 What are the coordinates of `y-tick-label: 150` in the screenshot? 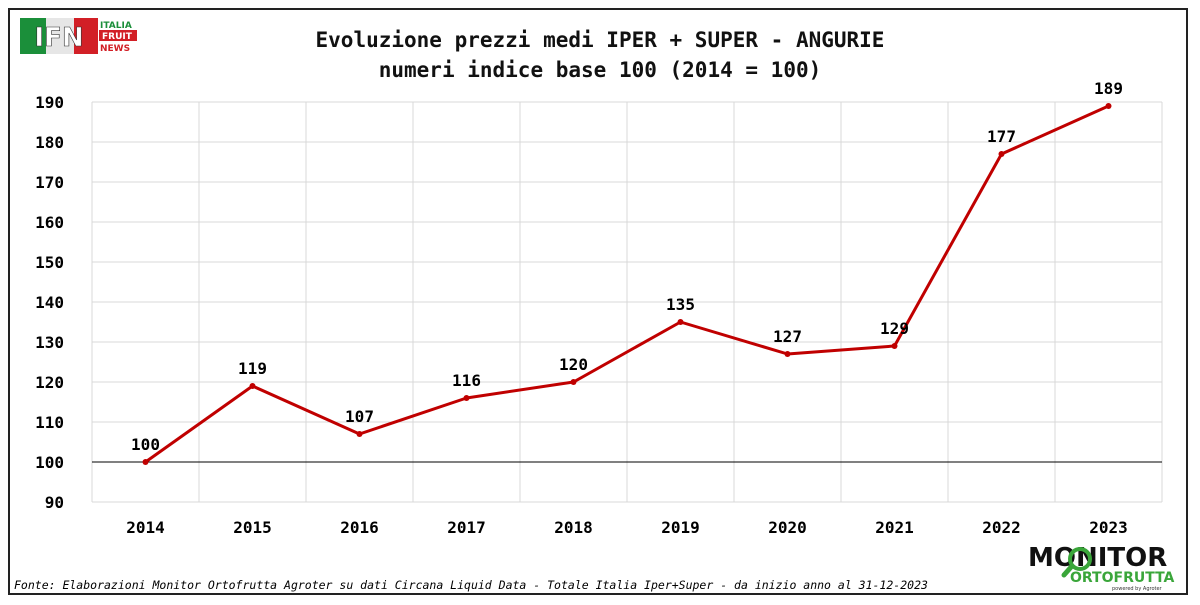 It's located at (49, 262).